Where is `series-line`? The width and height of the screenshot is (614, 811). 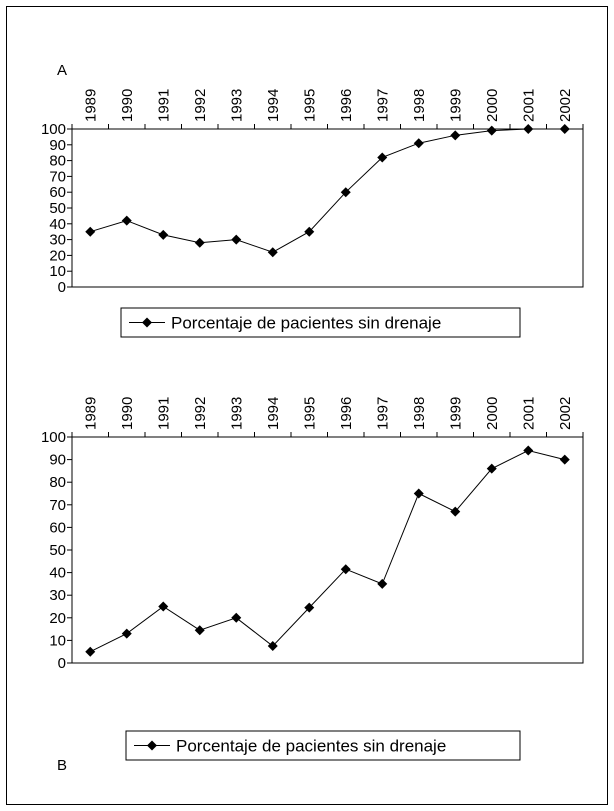
series-line is located at coordinates (327, 190).